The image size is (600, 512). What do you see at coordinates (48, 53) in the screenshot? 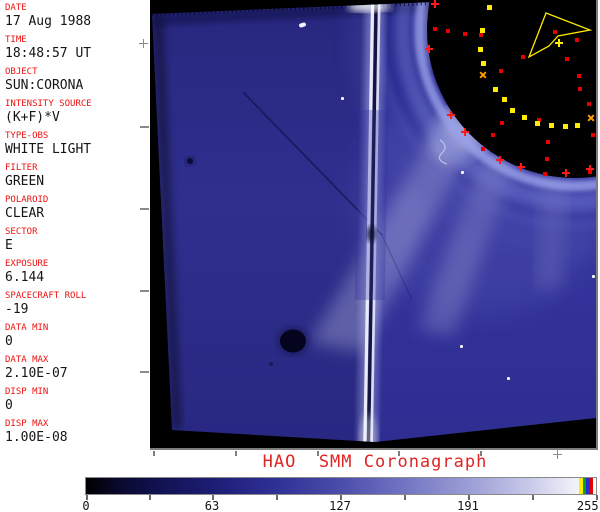
I see `field-value: 18:48:57 UT` at bounding box center [48, 53].